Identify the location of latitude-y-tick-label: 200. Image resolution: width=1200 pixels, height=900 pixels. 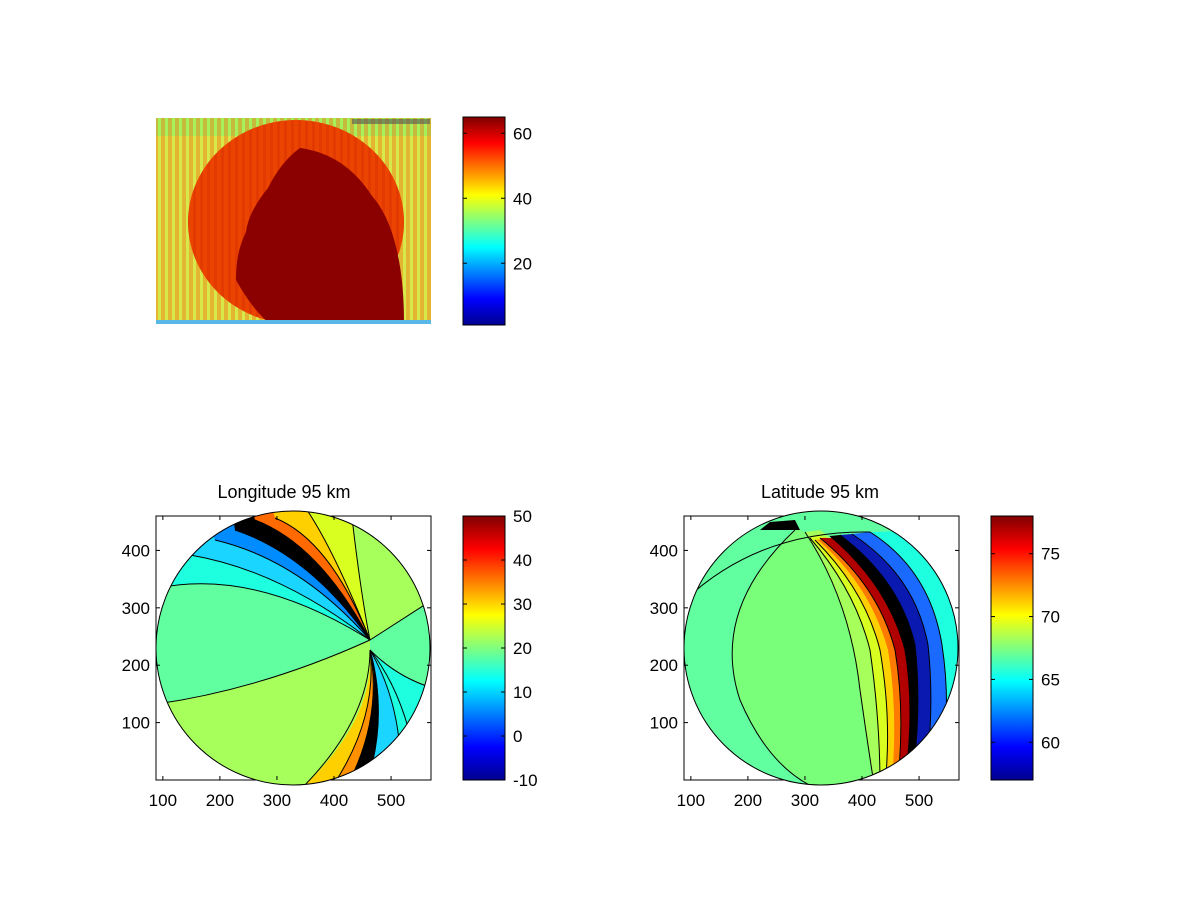
(664, 665).